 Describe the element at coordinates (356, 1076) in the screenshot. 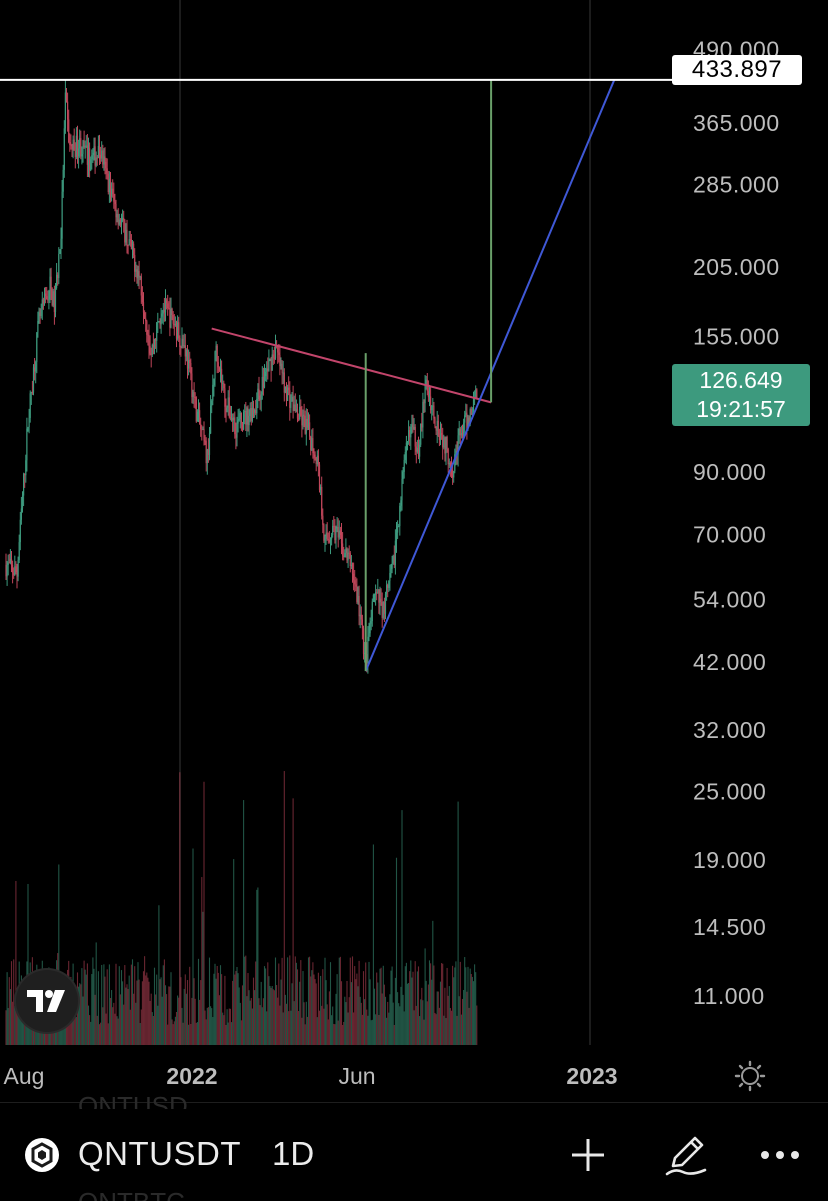

I see `time-tick-label: Jun` at that location.